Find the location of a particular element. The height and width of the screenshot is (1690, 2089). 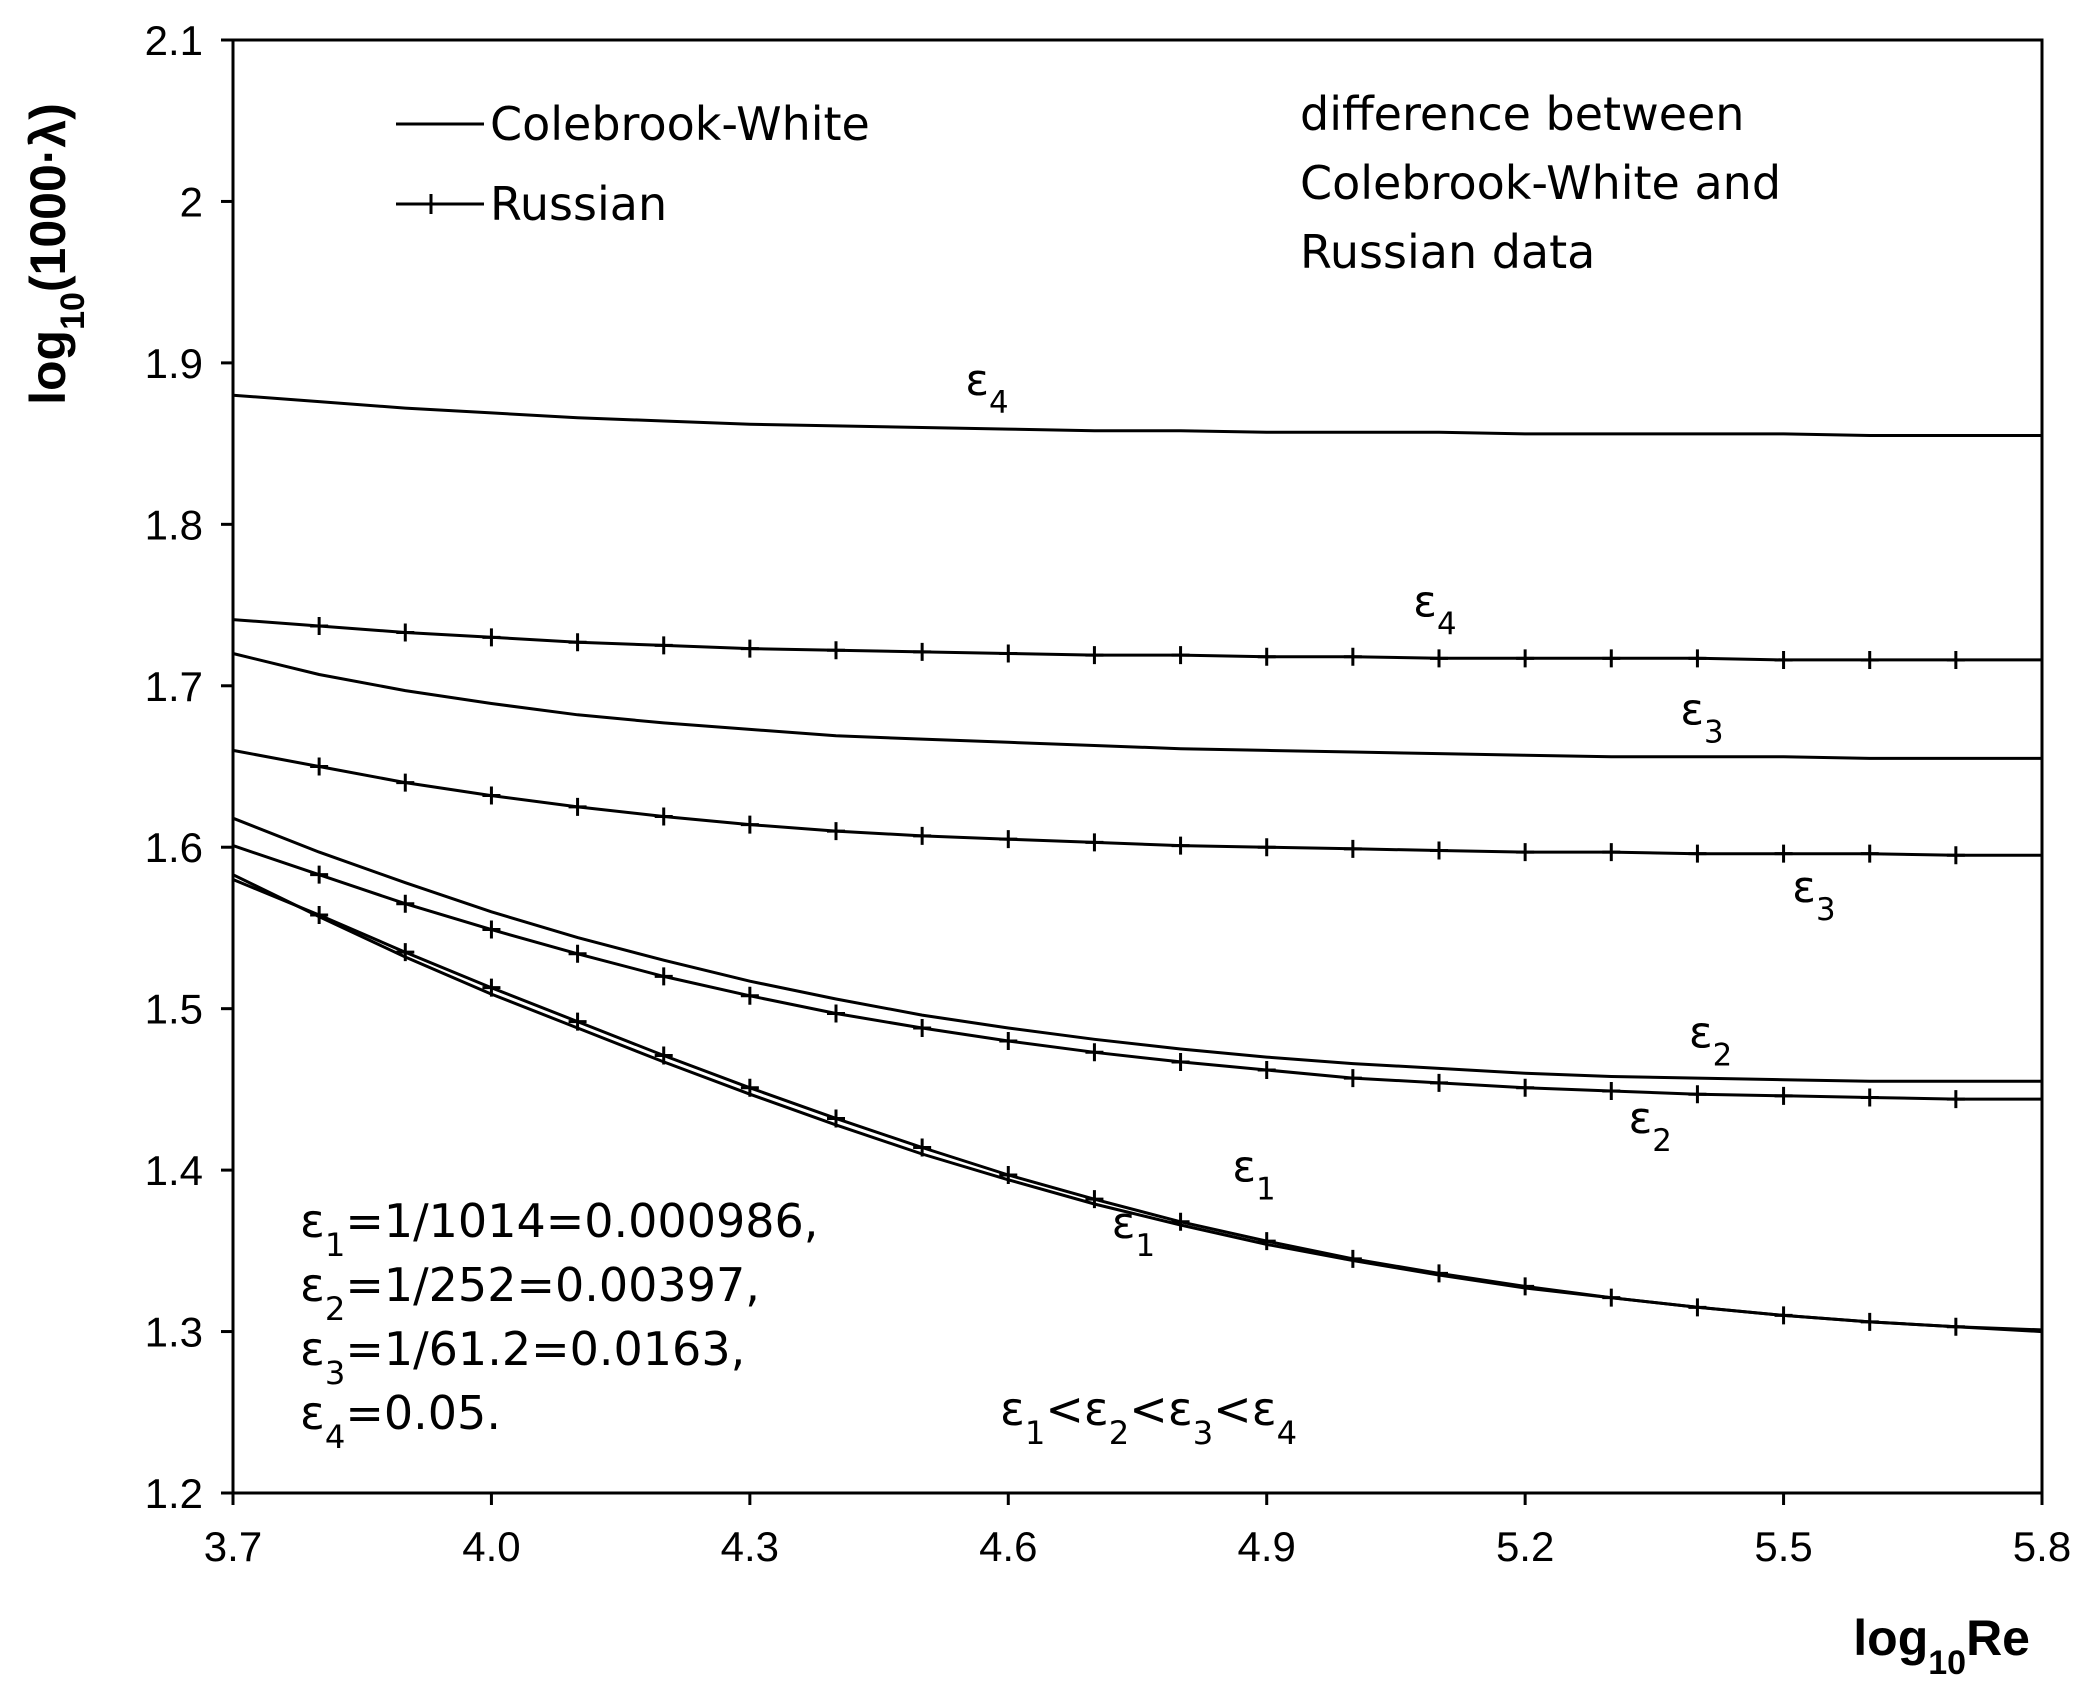

legend-entry-colebrook-white: Colebrook-White is located at coordinates (633, 124).